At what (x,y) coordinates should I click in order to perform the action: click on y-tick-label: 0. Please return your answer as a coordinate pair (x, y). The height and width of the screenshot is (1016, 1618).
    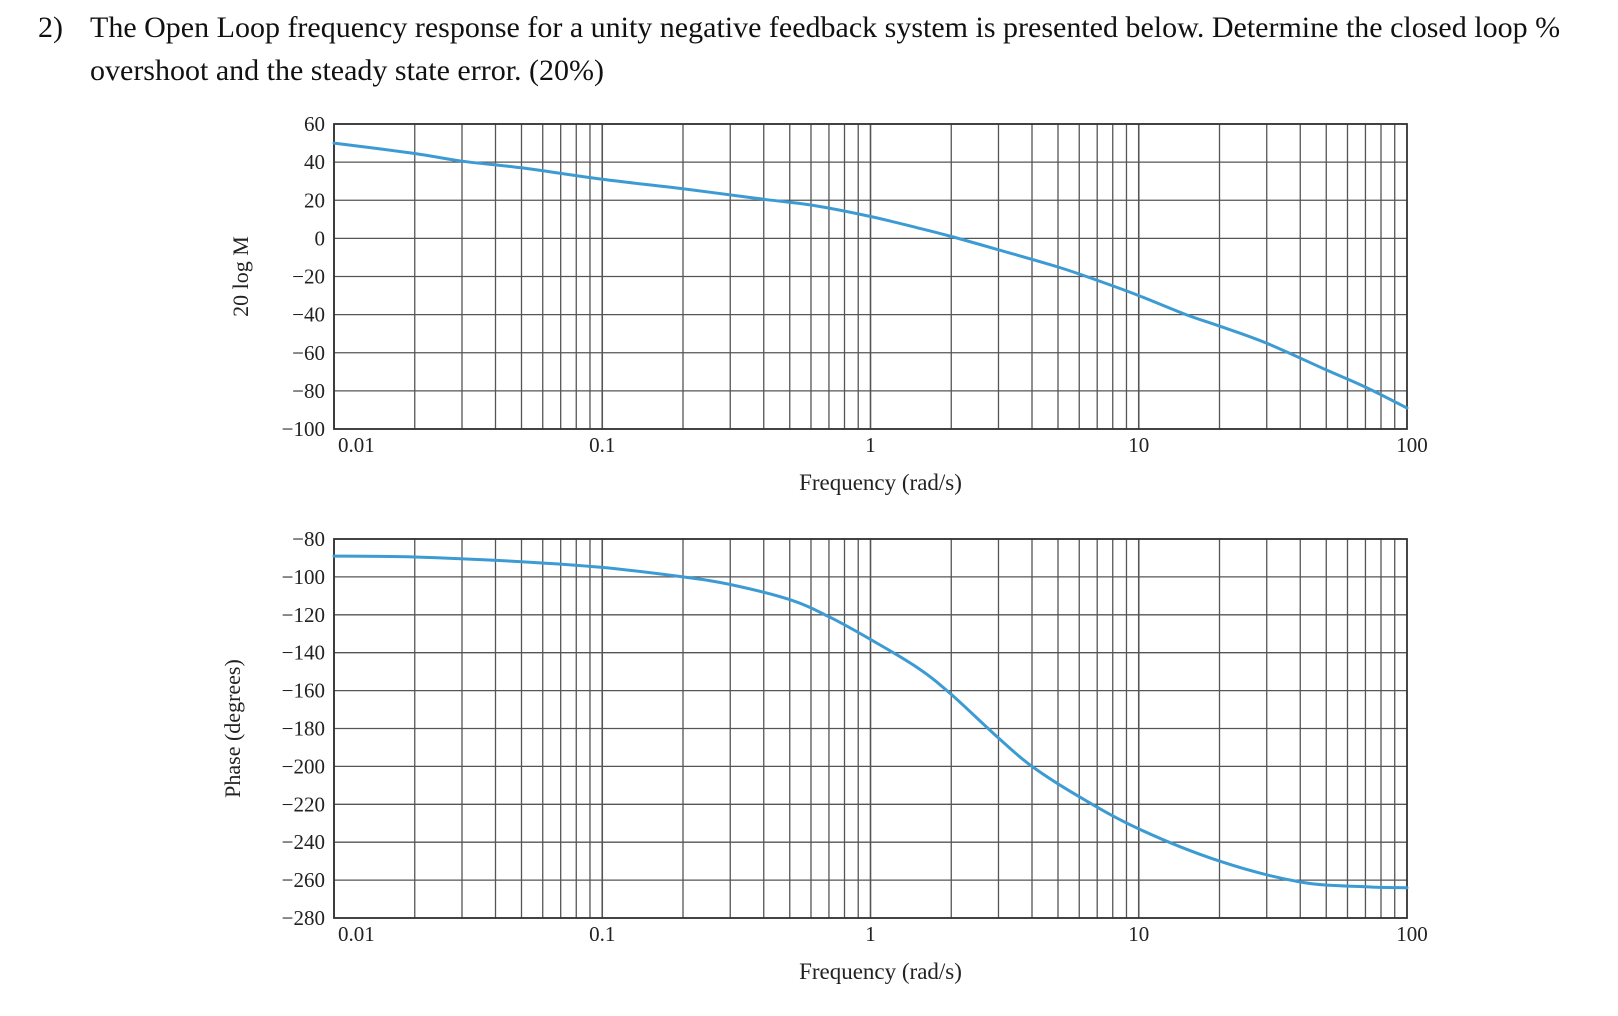
    Looking at the image, I should click on (320, 238).